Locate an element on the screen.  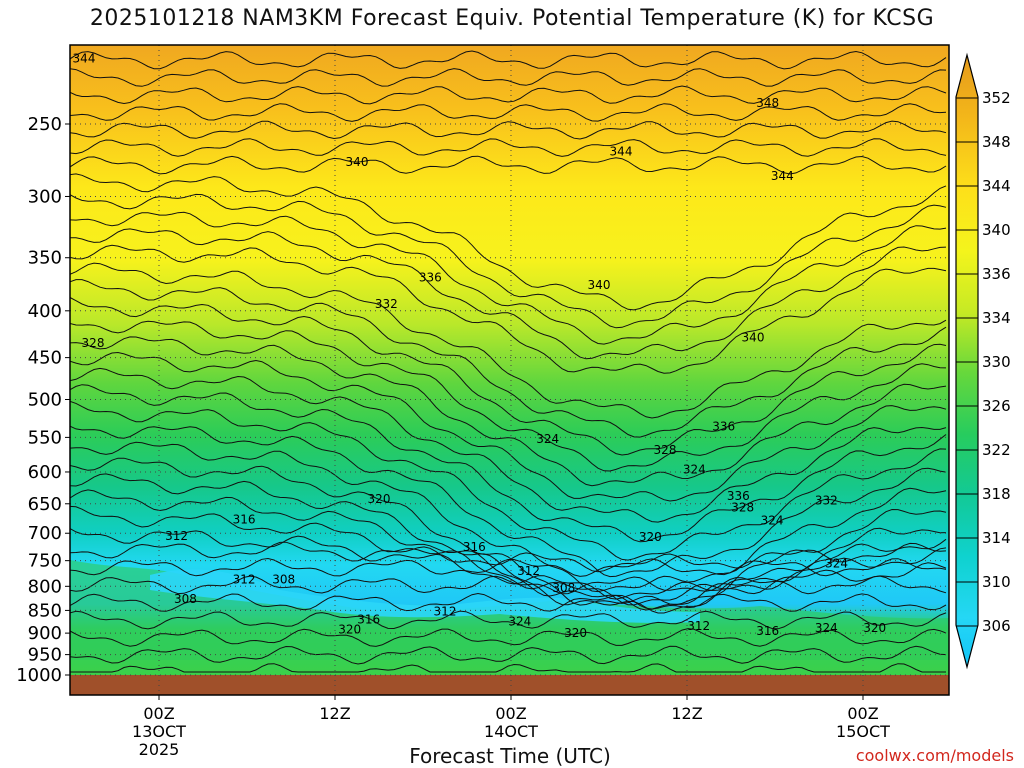
x-tick-label: 15OCT is located at coordinates (863, 731).